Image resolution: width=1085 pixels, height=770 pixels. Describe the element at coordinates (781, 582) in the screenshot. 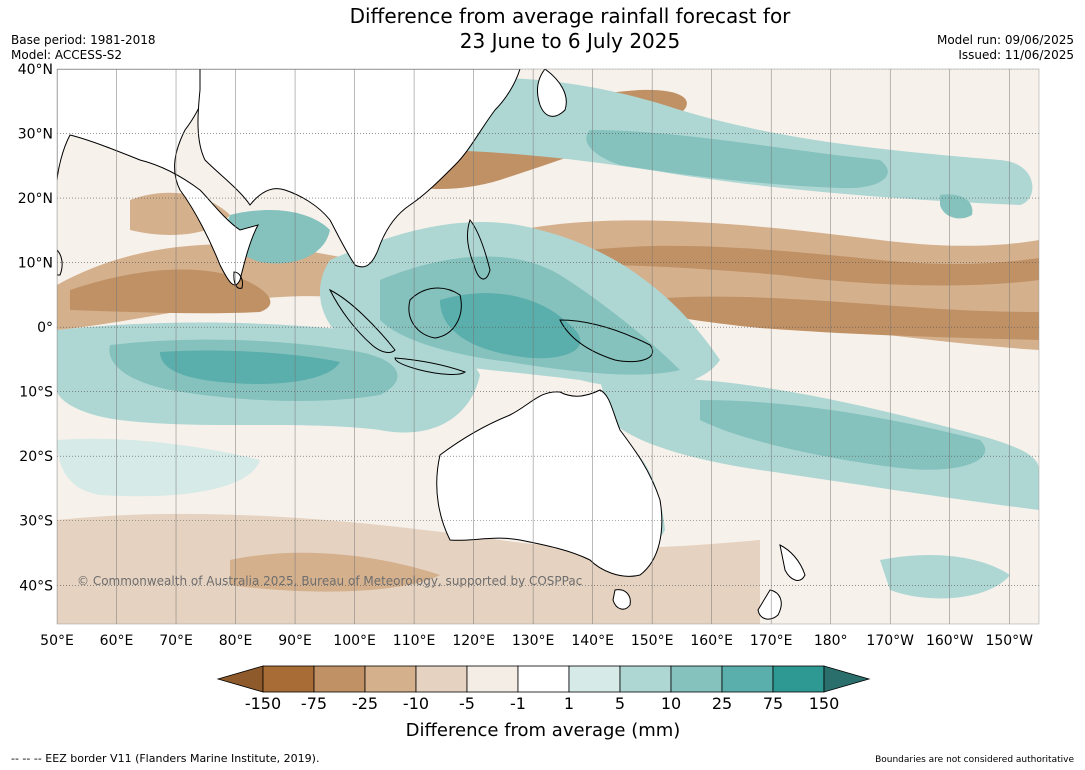

I see `new-zealand-land` at that location.